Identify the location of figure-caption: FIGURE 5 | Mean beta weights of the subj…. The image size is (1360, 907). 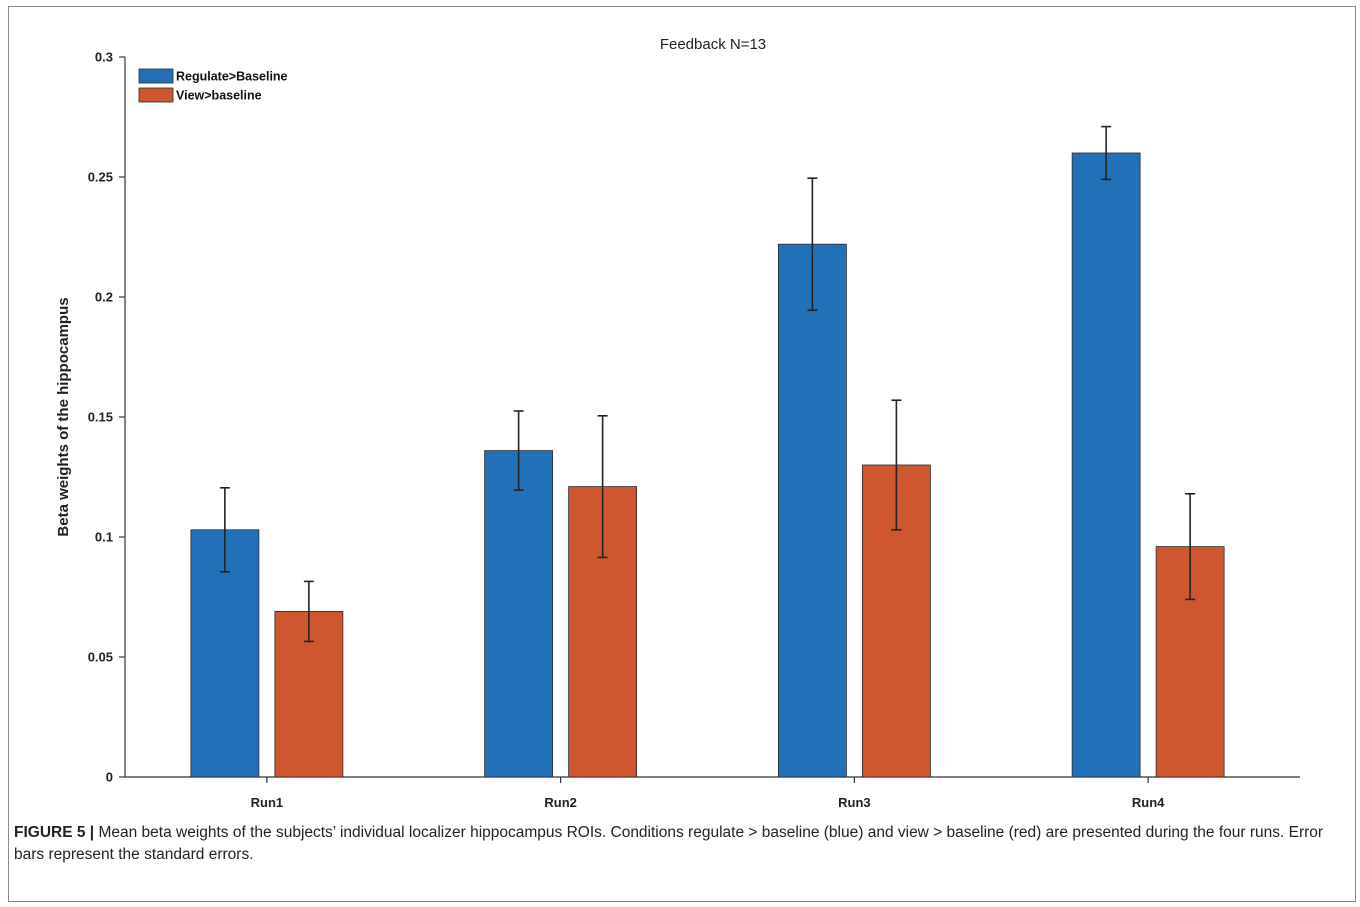
(679, 844).